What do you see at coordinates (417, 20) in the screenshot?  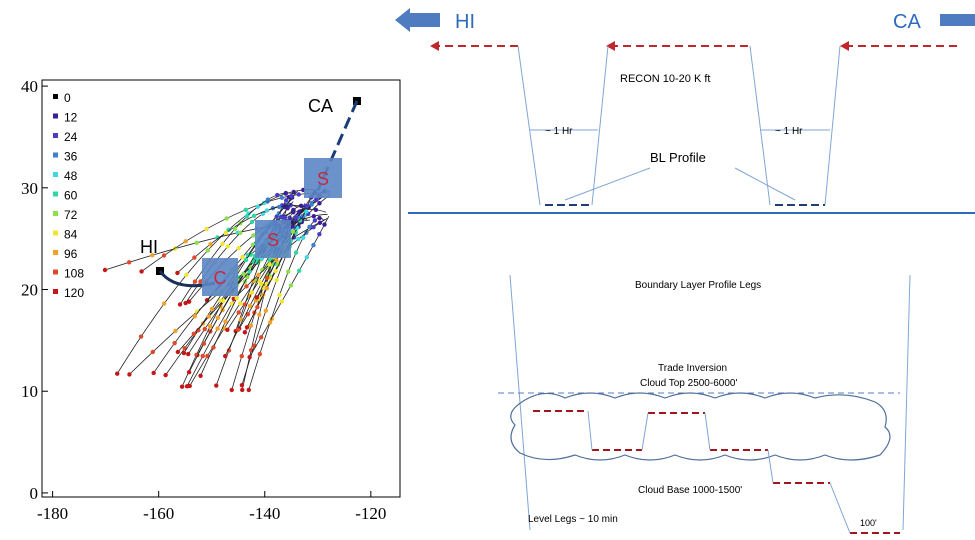 I see `arrow-hi` at bounding box center [417, 20].